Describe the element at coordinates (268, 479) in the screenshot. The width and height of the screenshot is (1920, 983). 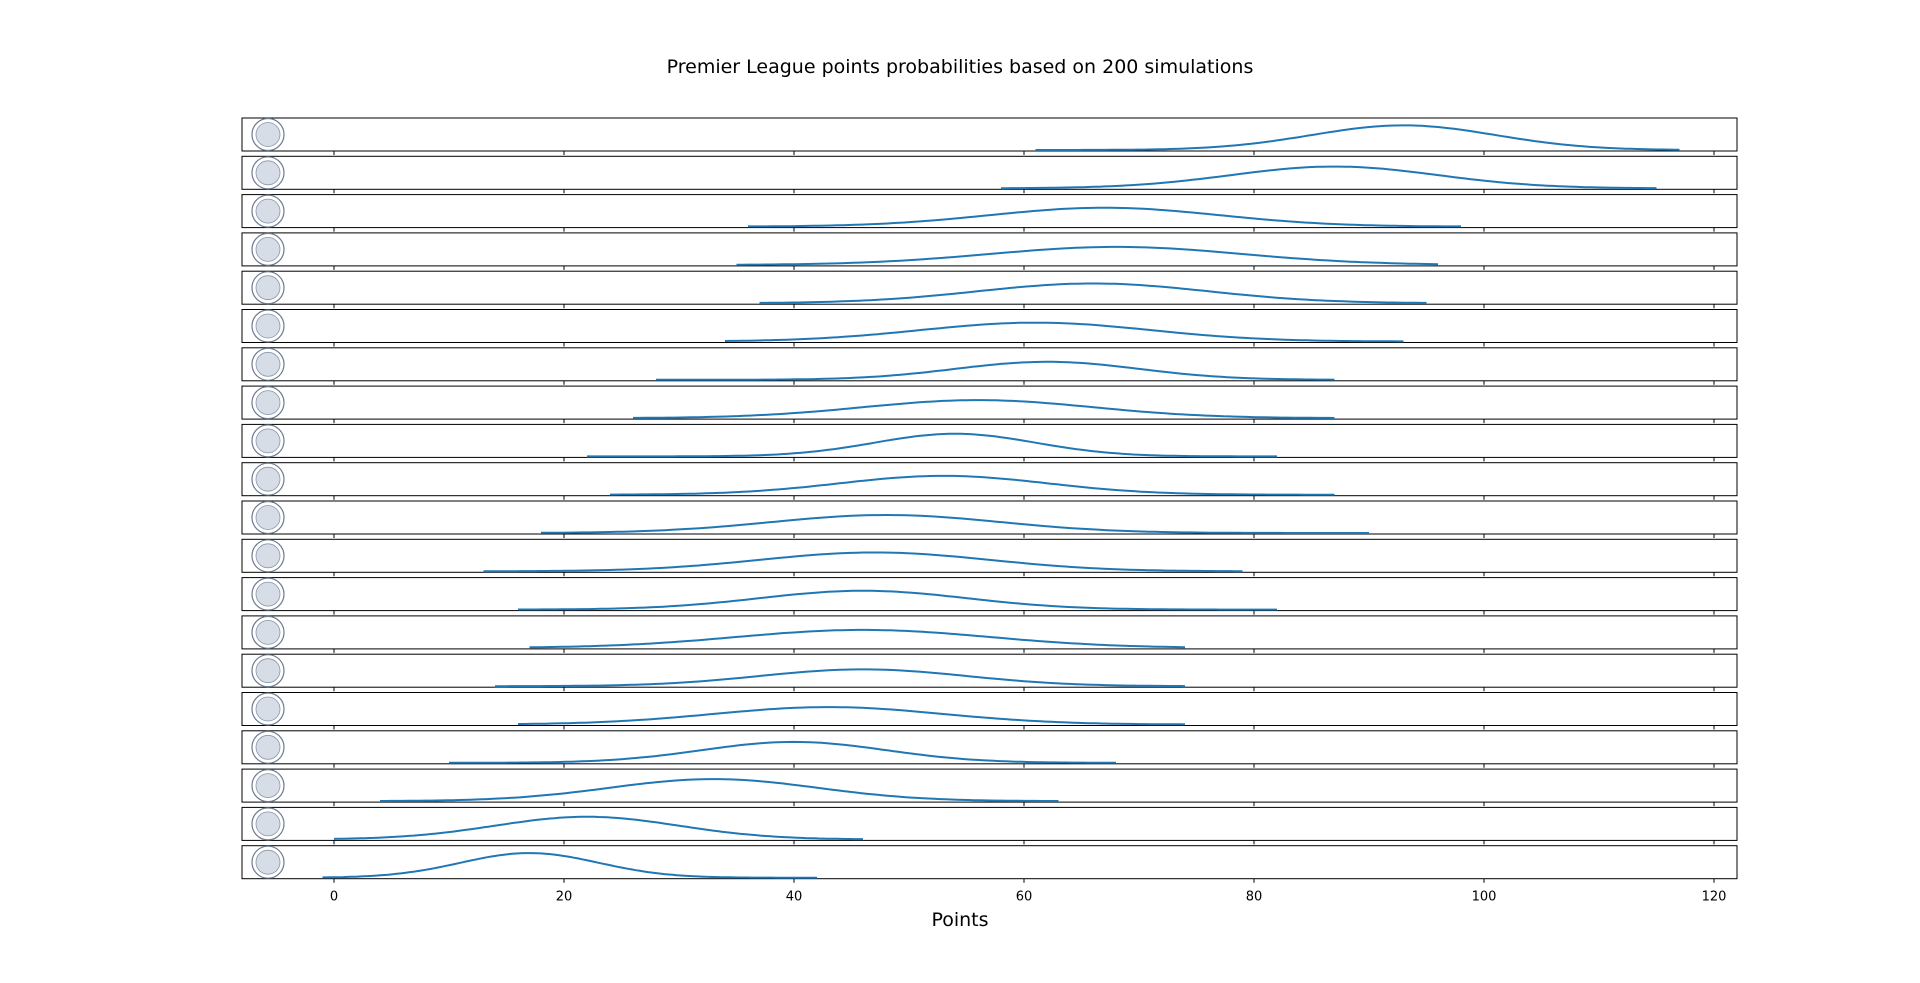
I see `brentford-crest` at that location.